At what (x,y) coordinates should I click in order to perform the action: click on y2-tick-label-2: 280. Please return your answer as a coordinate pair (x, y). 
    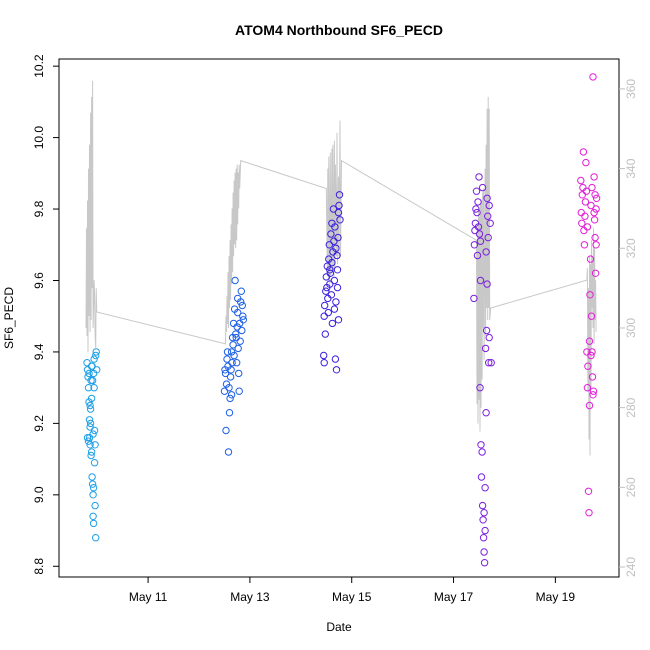
    Looking at the image, I should click on (631, 407).